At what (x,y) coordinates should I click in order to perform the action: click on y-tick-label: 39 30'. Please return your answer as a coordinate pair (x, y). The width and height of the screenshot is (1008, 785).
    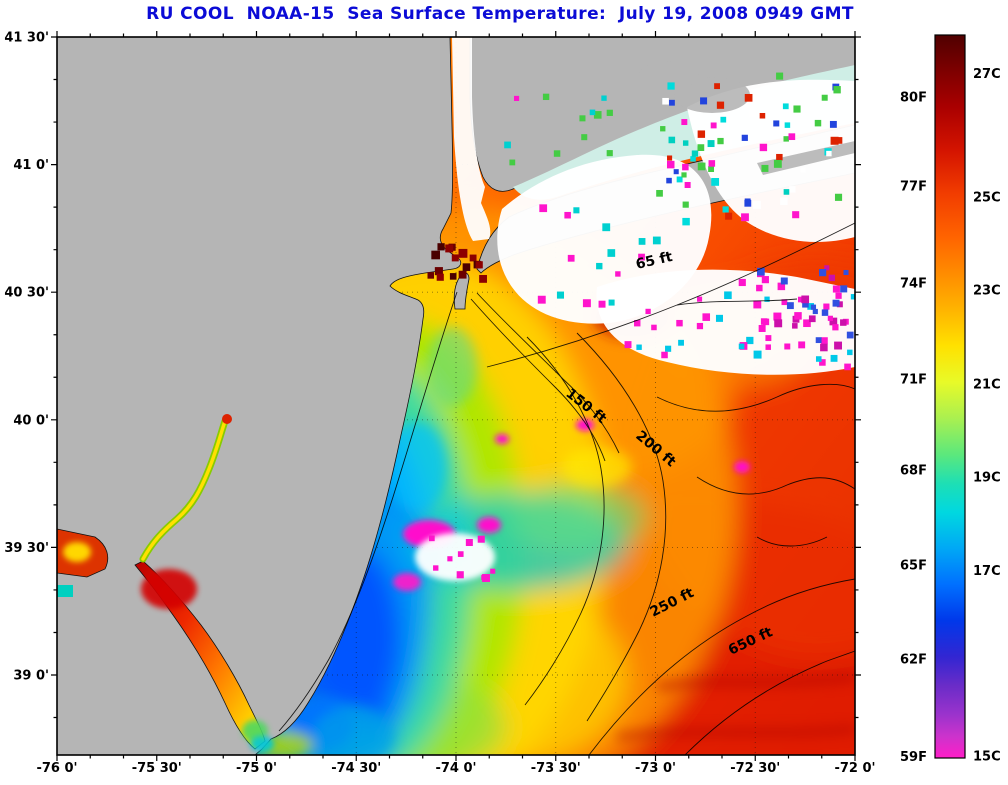
    Looking at the image, I should click on (26, 548).